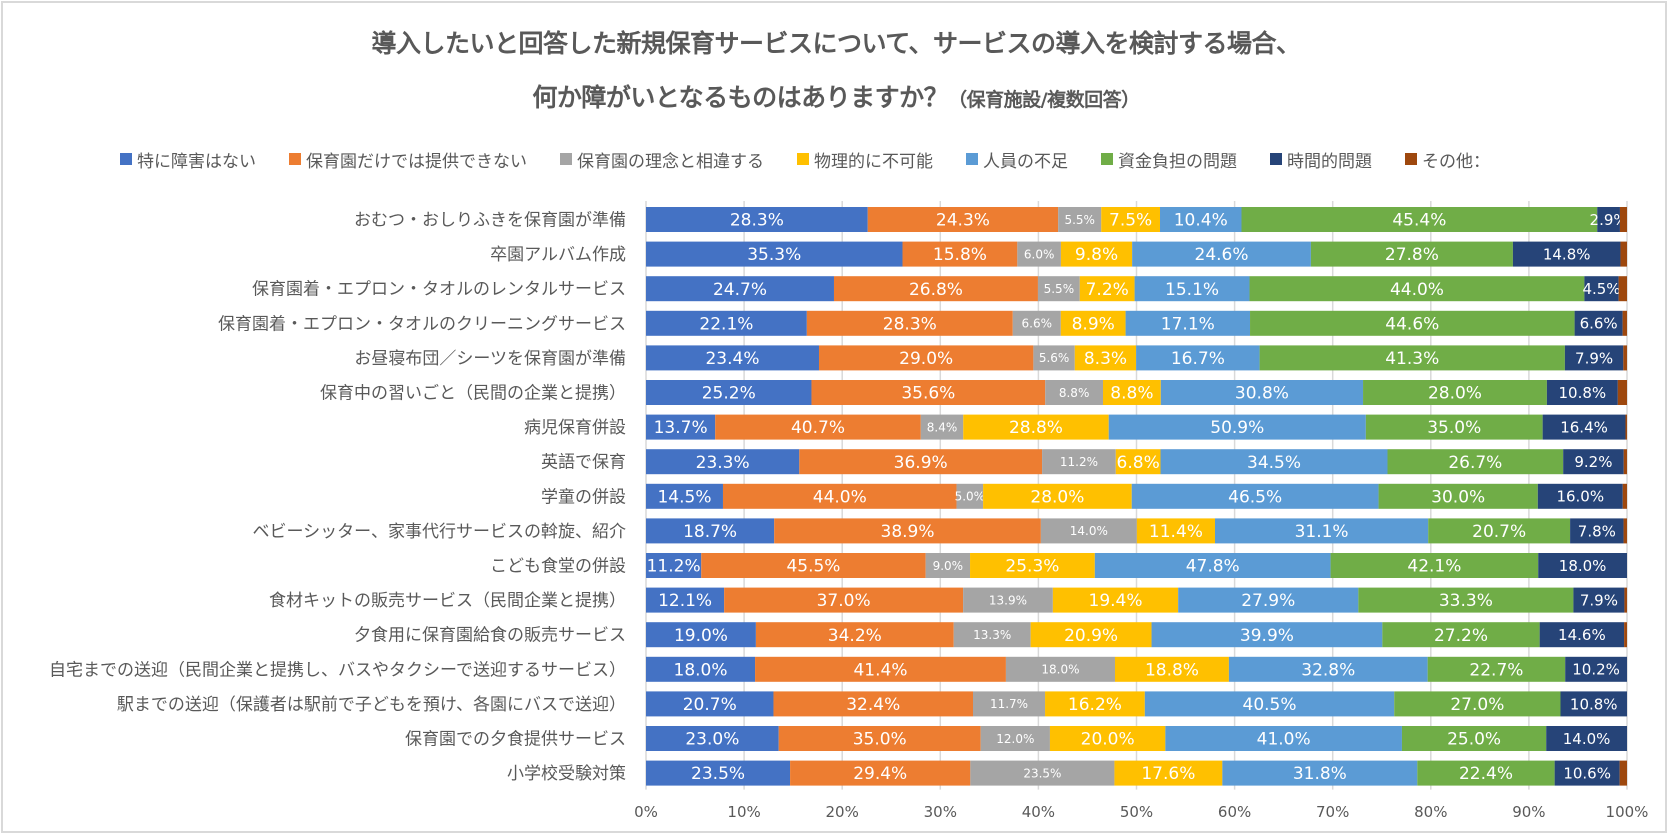  I want to click on data-label: 46.5%, so click(1255, 497).